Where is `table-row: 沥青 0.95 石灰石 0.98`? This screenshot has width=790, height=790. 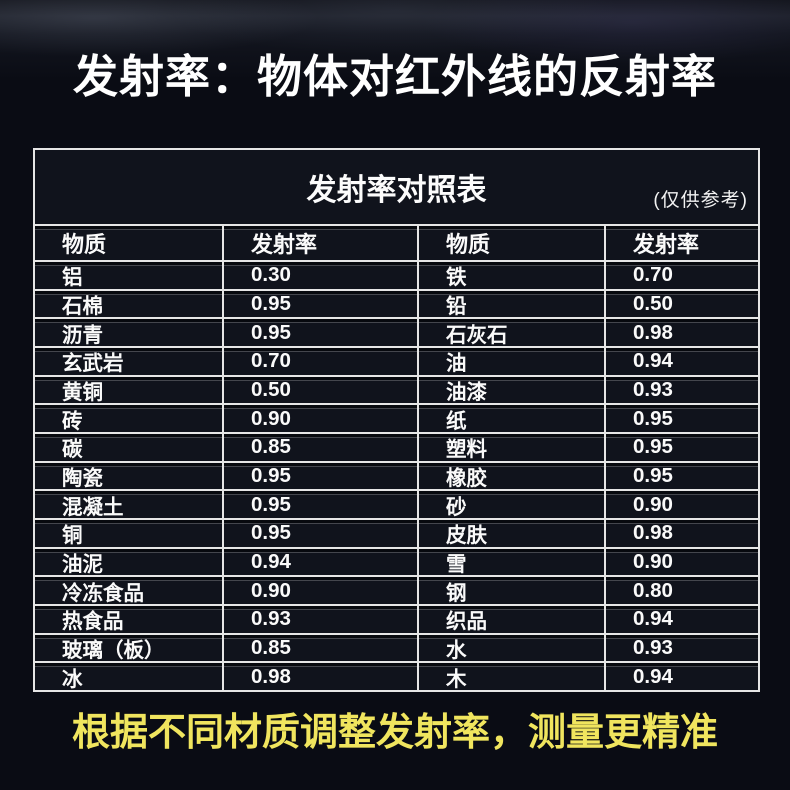 table-row: 沥青 0.95 石灰石 0.98 is located at coordinates (396, 331).